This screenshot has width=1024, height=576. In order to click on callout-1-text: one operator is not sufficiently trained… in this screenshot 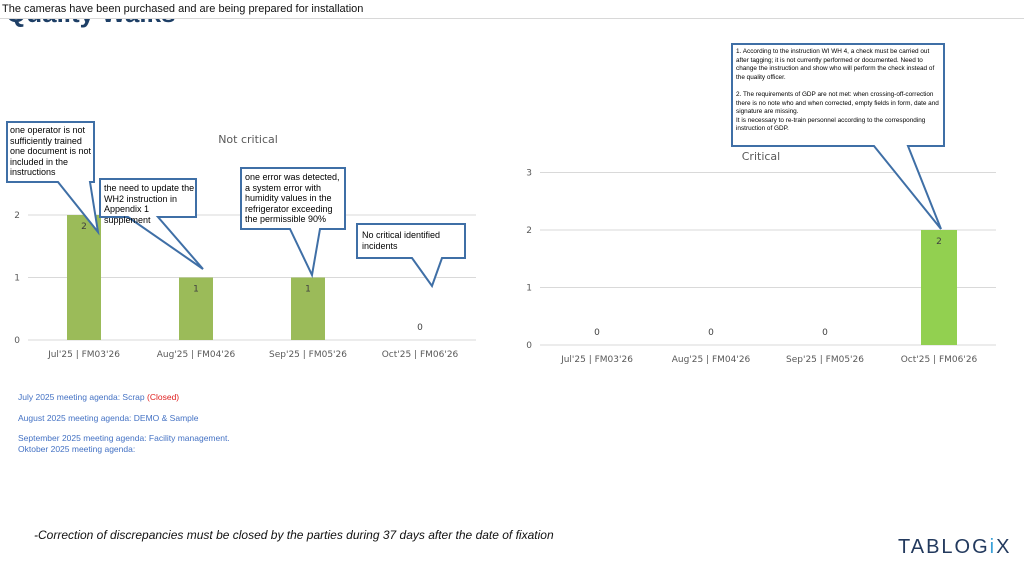, I will do `click(51, 151)`.